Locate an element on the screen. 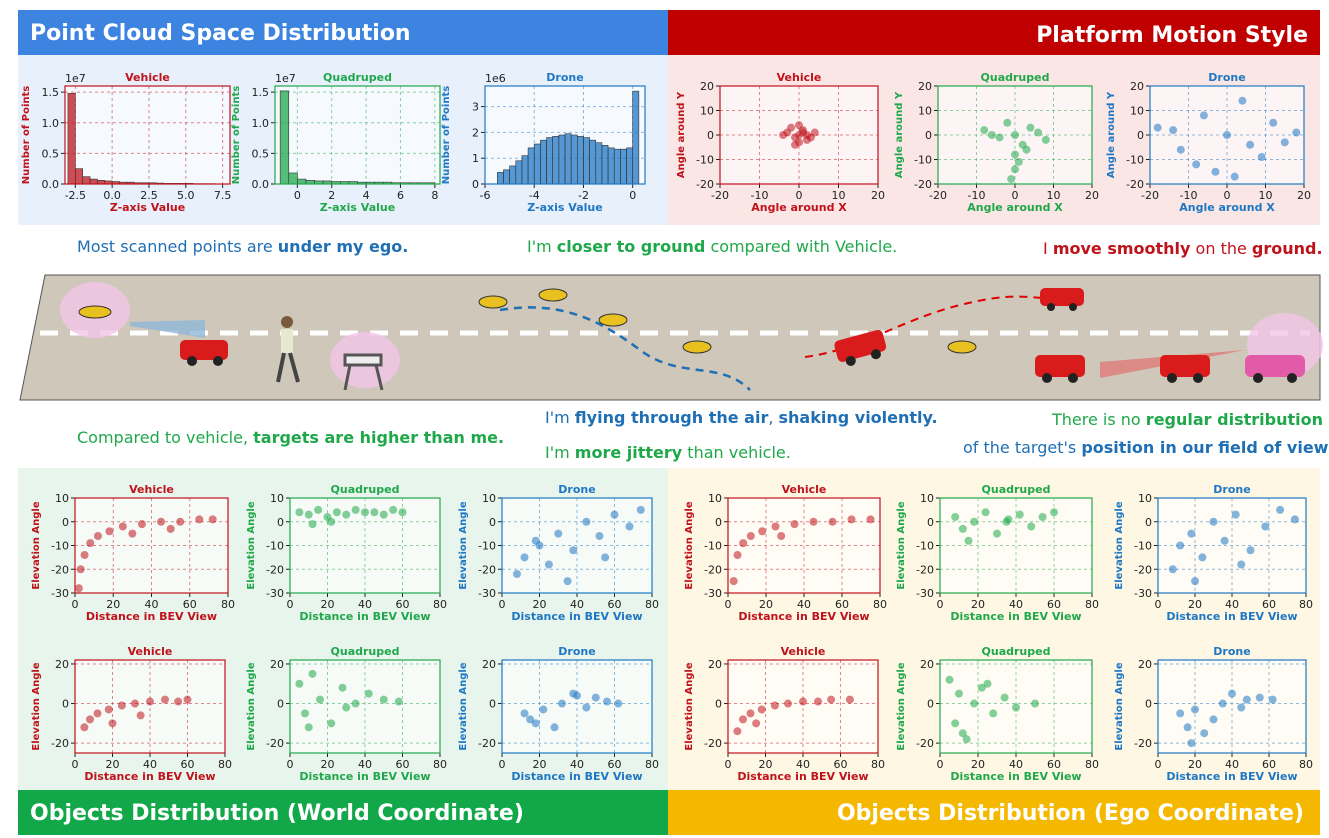 This screenshot has width=1329, height=838. y-tick-label: 0 is located at coordinates (65, 704).